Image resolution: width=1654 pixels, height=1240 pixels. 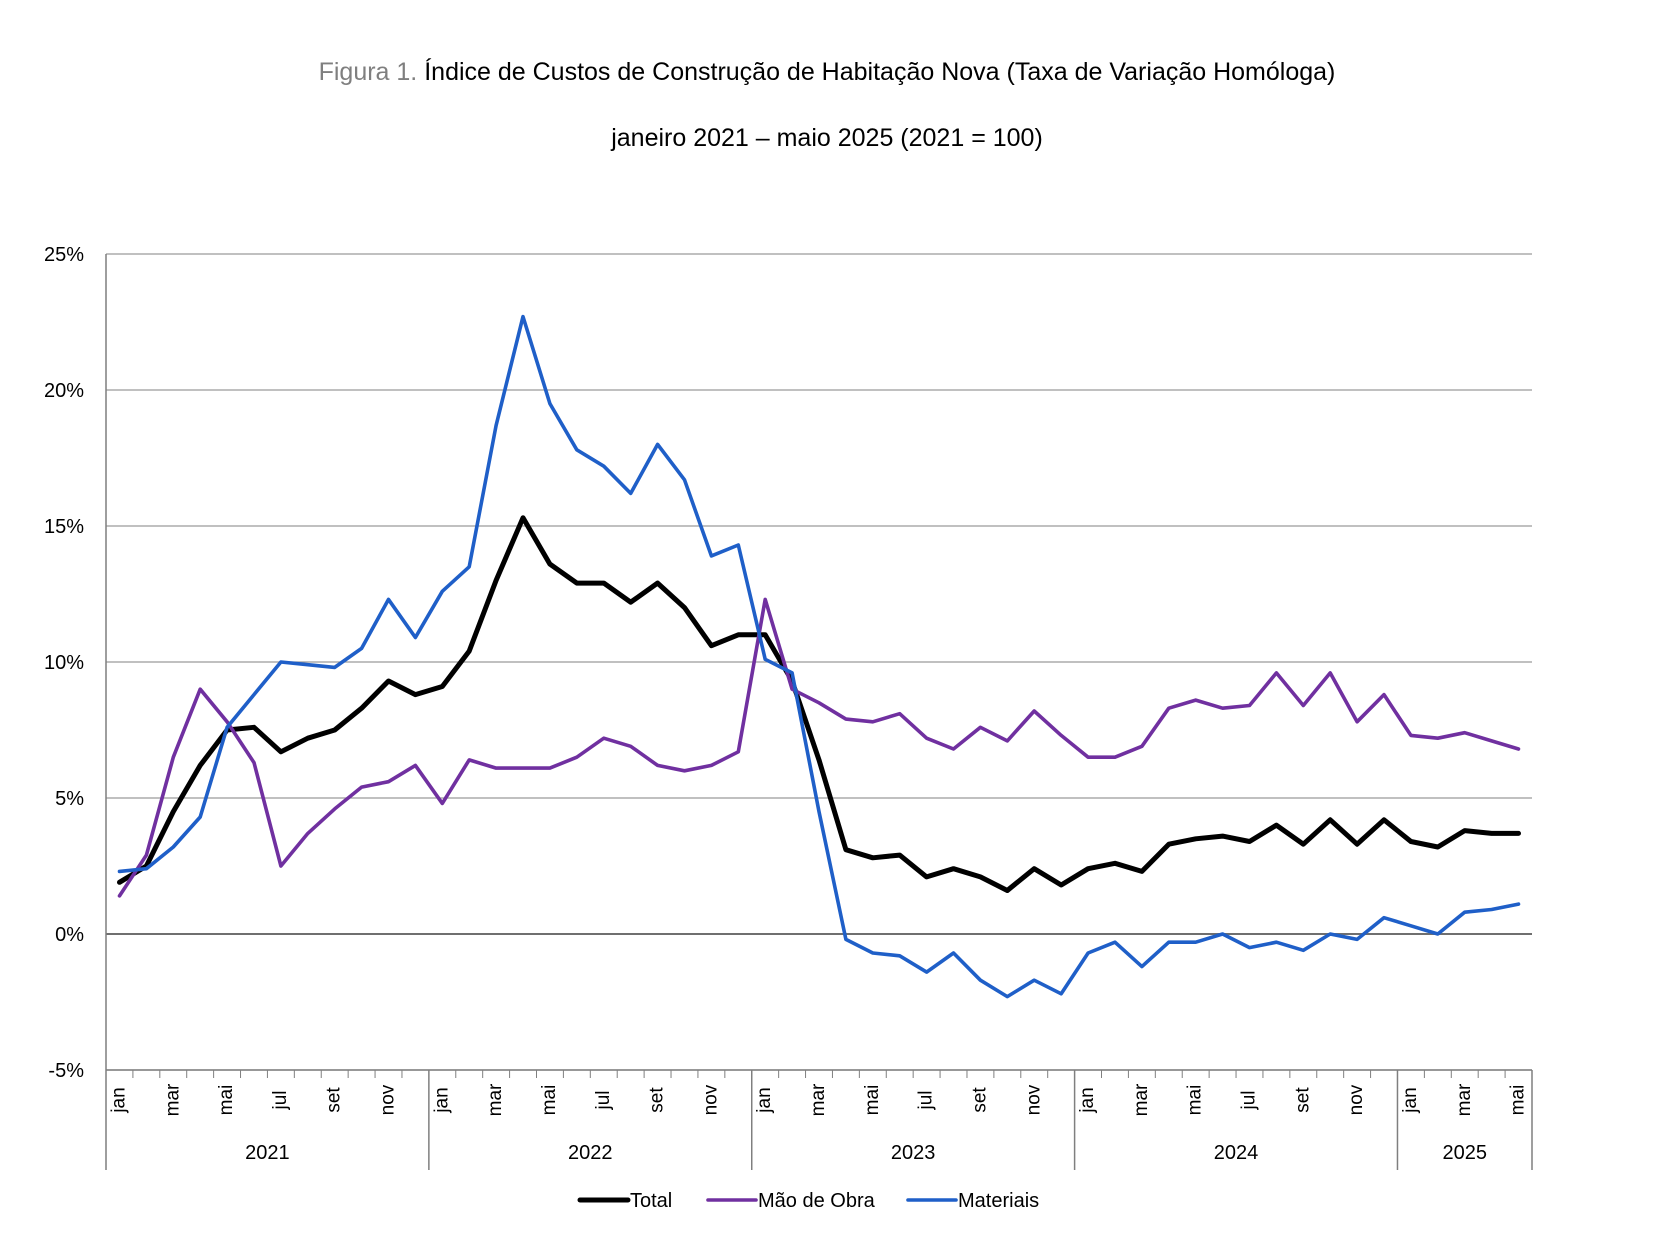 What do you see at coordinates (1236, 1153) in the screenshot?
I see `x-year-label: 2024` at bounding box center [1236, 1153].